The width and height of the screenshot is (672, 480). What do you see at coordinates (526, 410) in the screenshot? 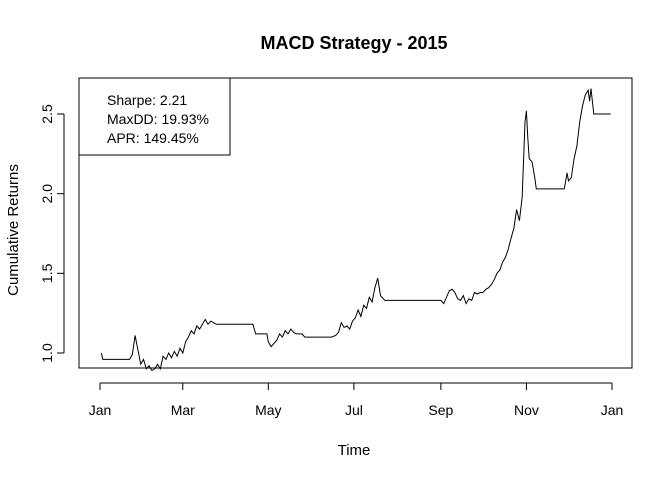
I see `x-tick-label: Nov` at bounding box center [526, 410].